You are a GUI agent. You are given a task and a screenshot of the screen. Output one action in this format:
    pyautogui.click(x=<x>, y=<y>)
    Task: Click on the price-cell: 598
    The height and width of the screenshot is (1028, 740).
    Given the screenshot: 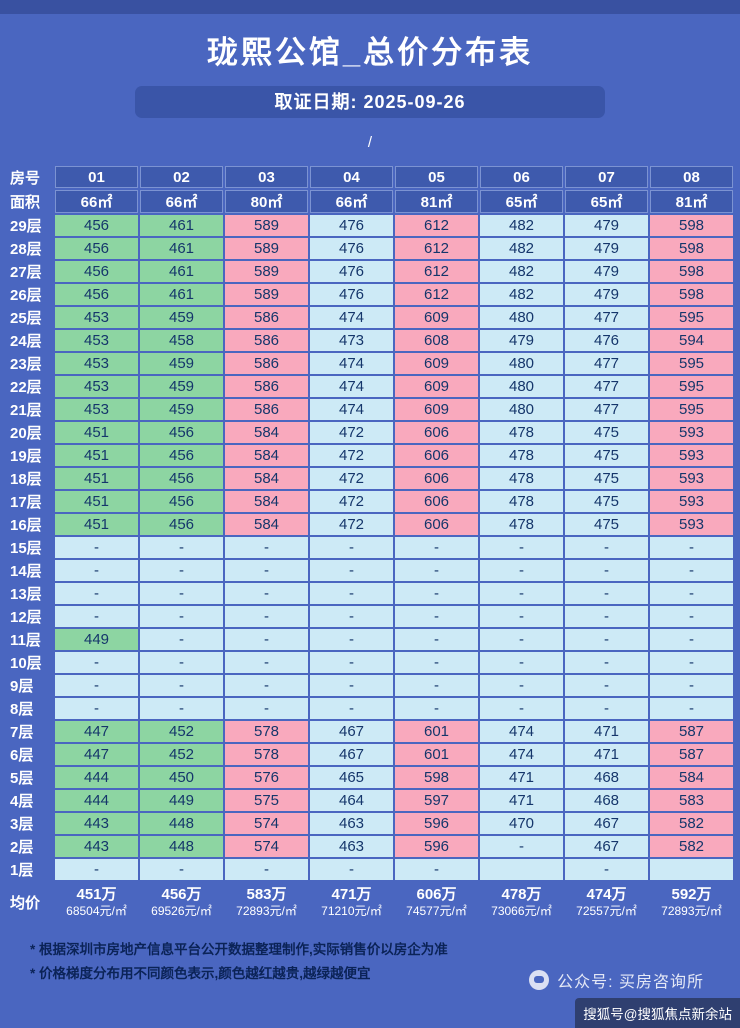 What is the action you would take?
    pyautogui.click(x=691, y=248)
    